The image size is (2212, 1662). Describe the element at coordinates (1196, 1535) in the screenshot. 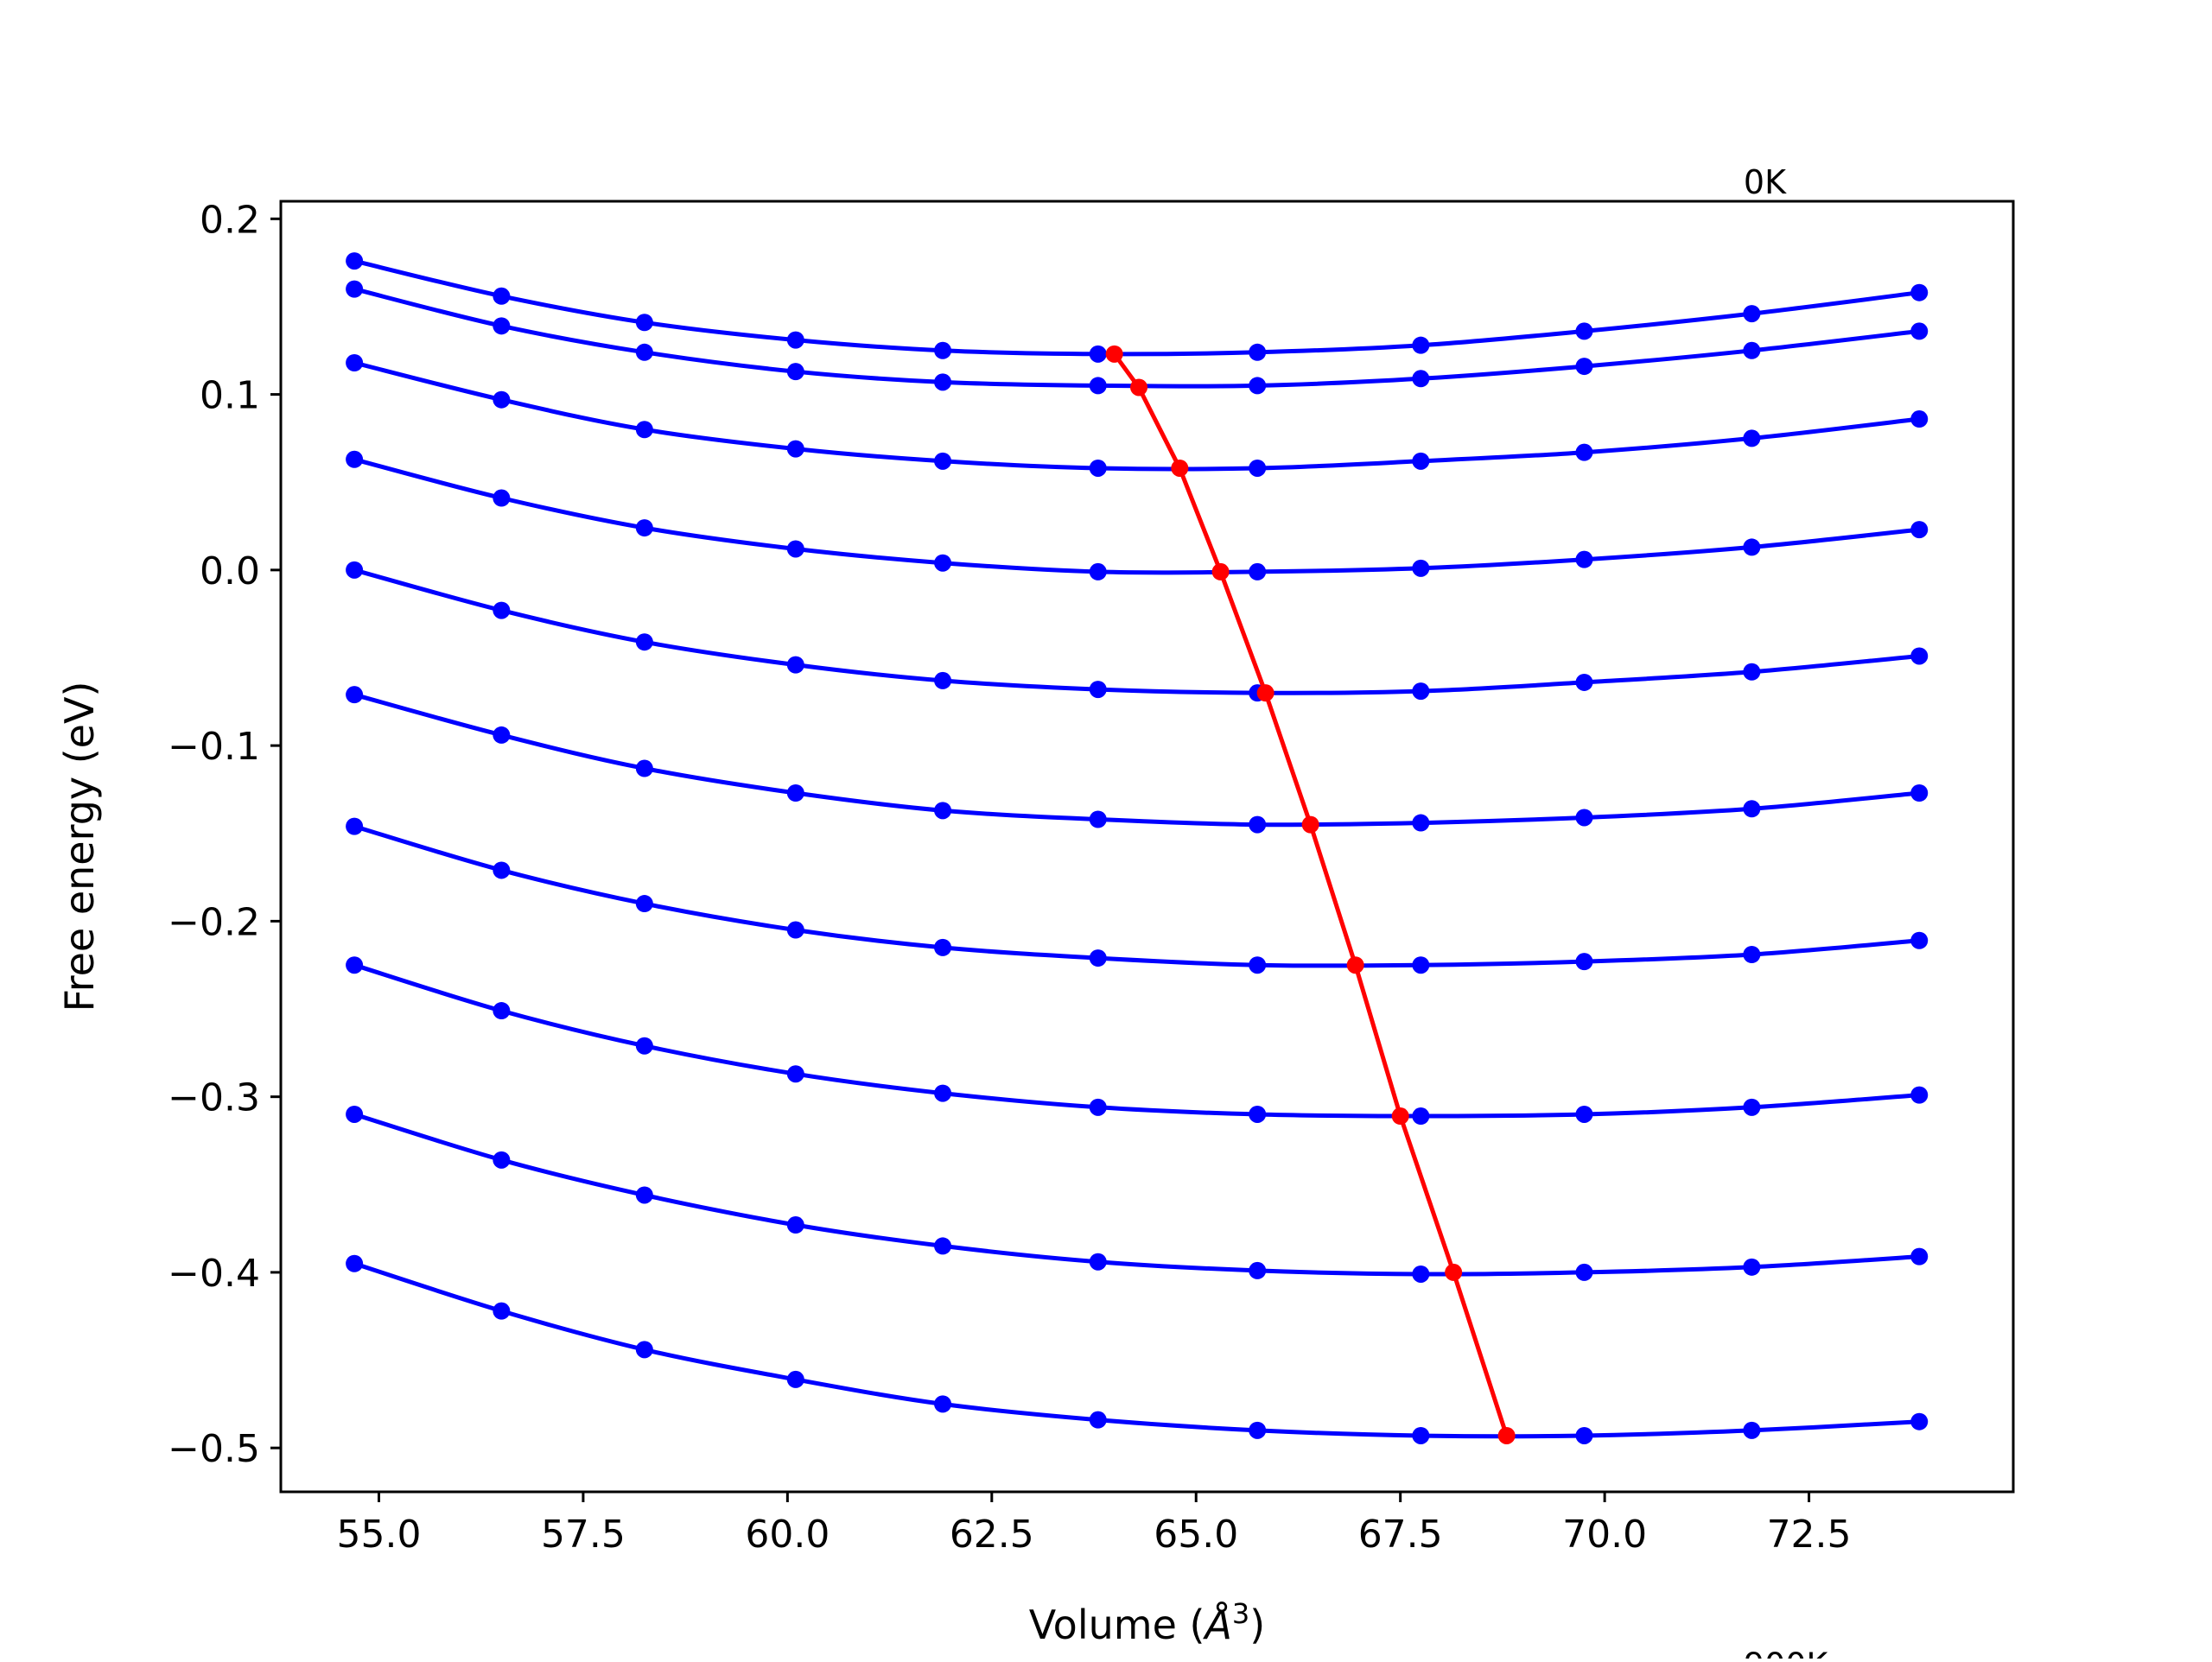

I see `x-tick-label: 65.0` at that location.